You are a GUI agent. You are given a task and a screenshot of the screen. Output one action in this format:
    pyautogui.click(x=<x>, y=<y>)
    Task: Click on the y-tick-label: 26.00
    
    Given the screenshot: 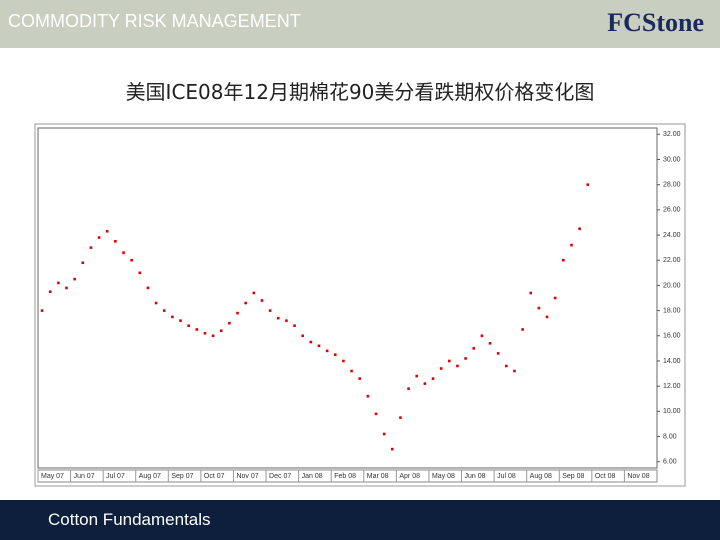 What is the action you would take?
    pyautogui.click(x=672, y=210)
    